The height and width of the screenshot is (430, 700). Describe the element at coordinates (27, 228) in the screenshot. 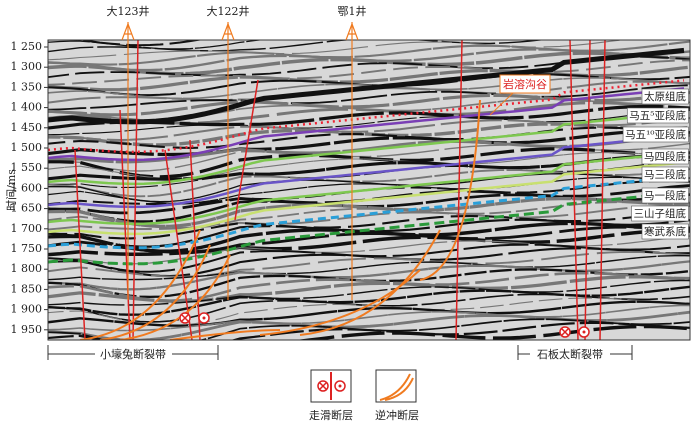

I see `y-tick-label: 1 700` at that location.